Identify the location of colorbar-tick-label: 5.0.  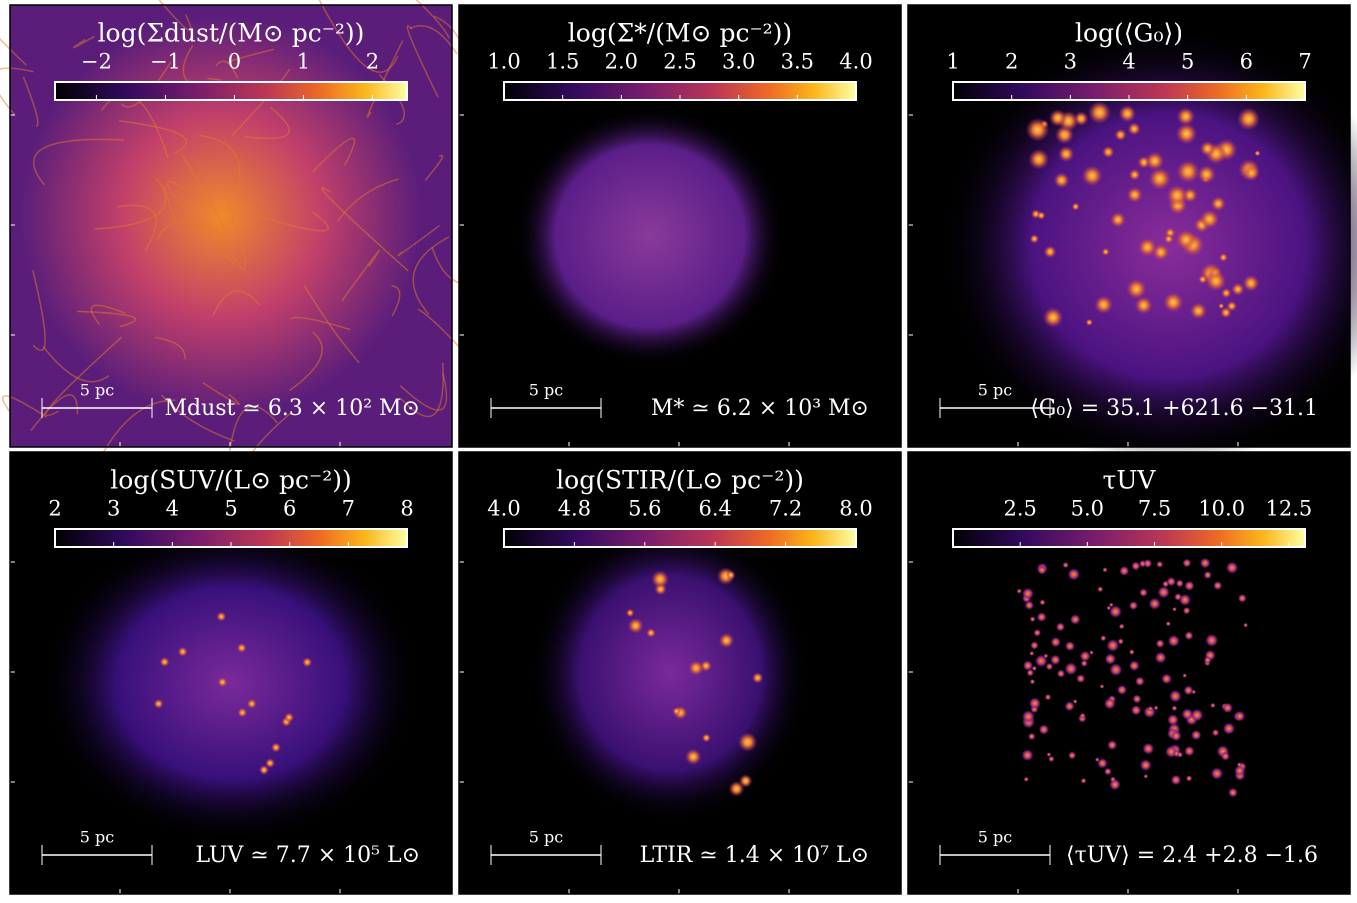
(1087, 509).